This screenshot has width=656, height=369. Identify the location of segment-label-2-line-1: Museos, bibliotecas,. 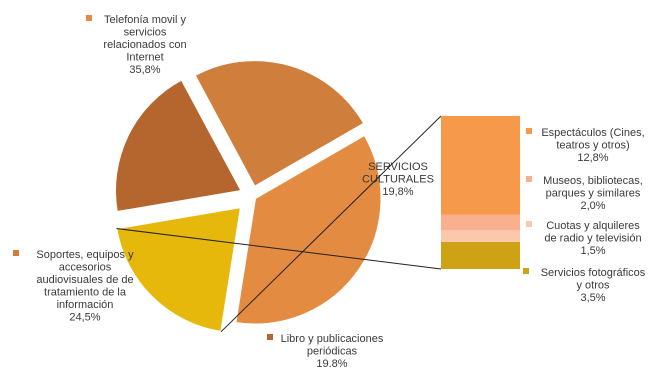
(593, 181).